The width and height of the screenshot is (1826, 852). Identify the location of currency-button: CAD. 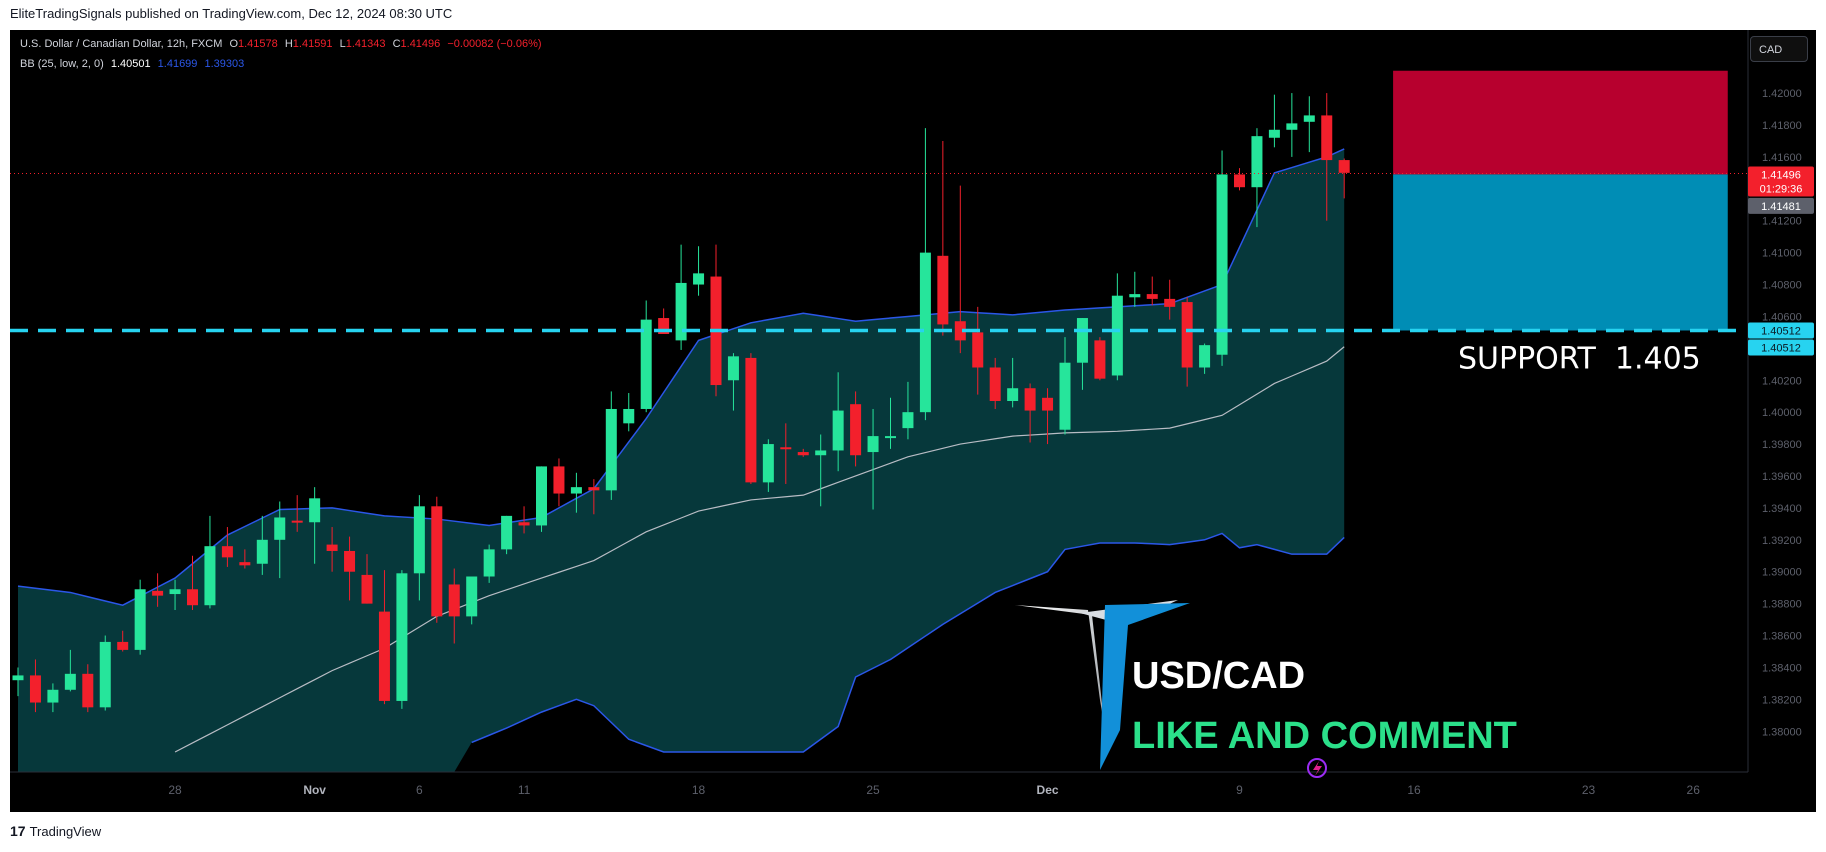
(1779, 49).